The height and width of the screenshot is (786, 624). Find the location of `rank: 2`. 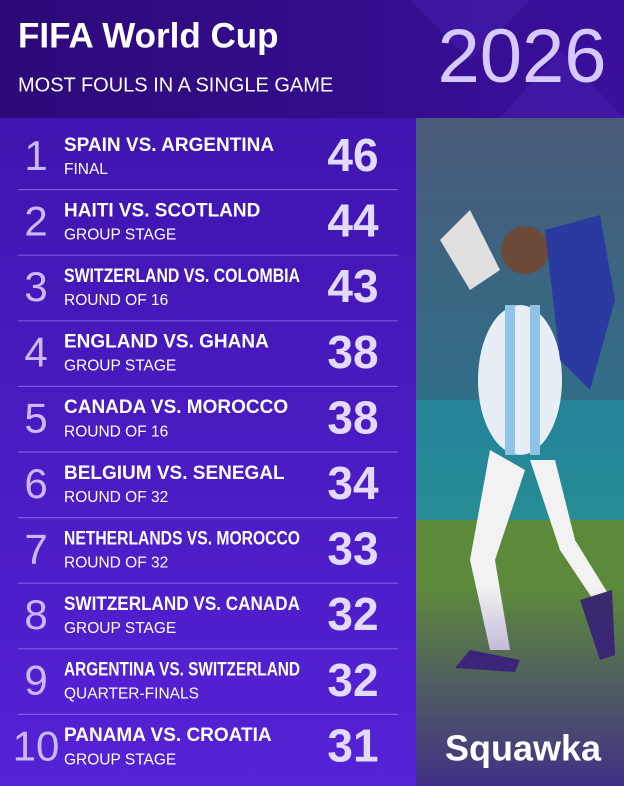

rank: 2 is located at coordinates (35, 220).